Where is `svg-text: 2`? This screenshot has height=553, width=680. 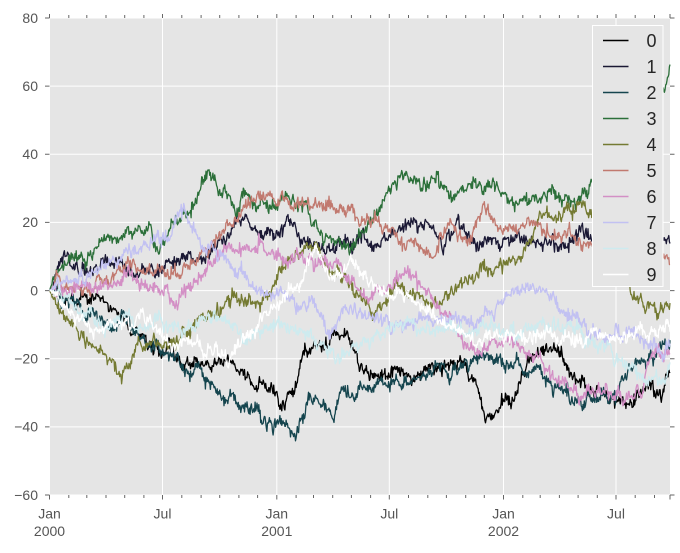 svg-text: 2 is located at coordinates (652, 93).